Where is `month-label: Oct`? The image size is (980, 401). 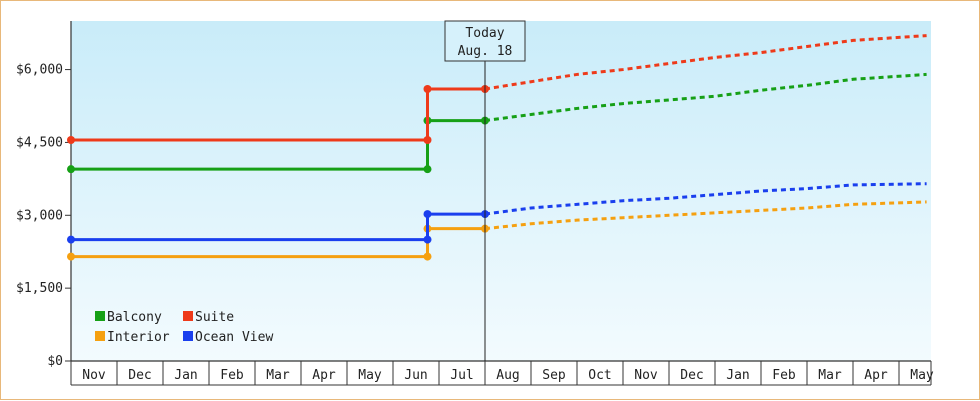 month-label: Oct is located at coordinates (599, 375).